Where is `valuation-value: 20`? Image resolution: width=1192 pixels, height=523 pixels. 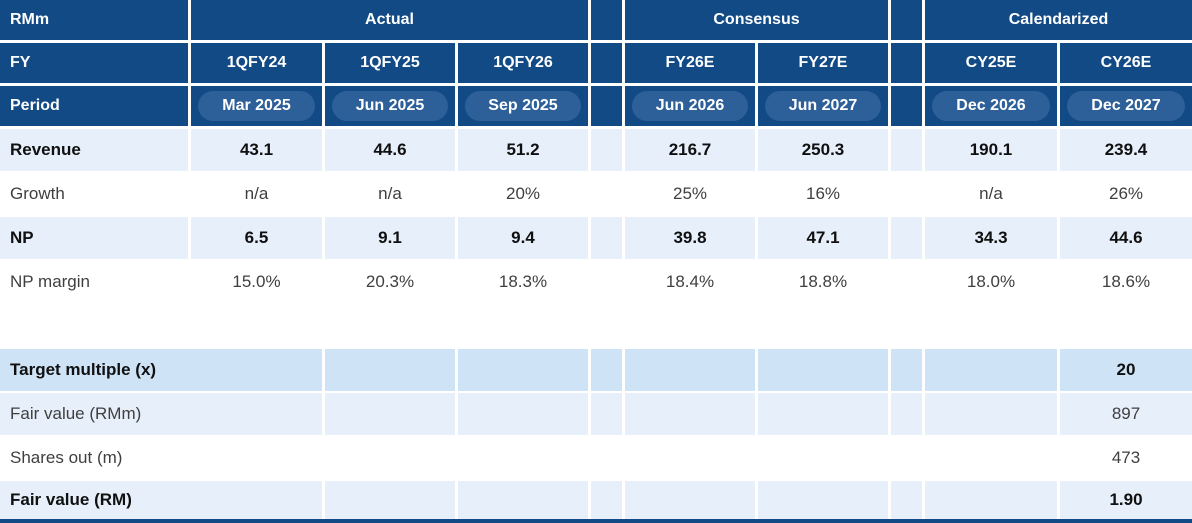 valuation-value: 20 is located at coordinates (1124, 370).